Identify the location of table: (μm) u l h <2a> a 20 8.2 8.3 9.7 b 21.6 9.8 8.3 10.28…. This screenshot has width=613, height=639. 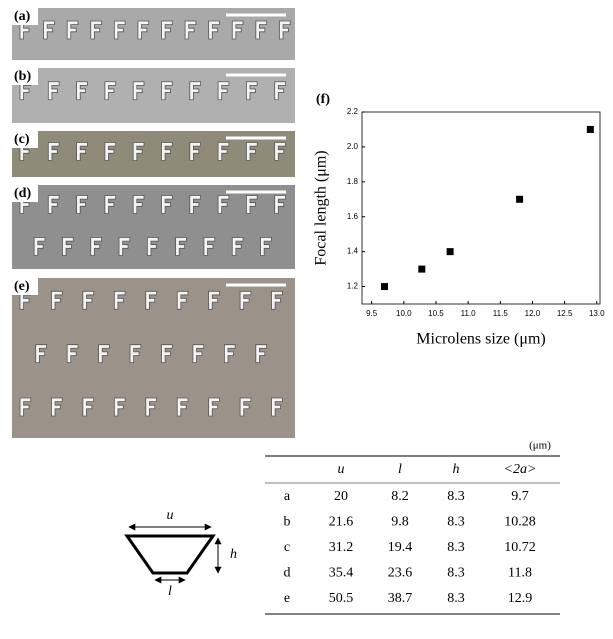
(412, 527).